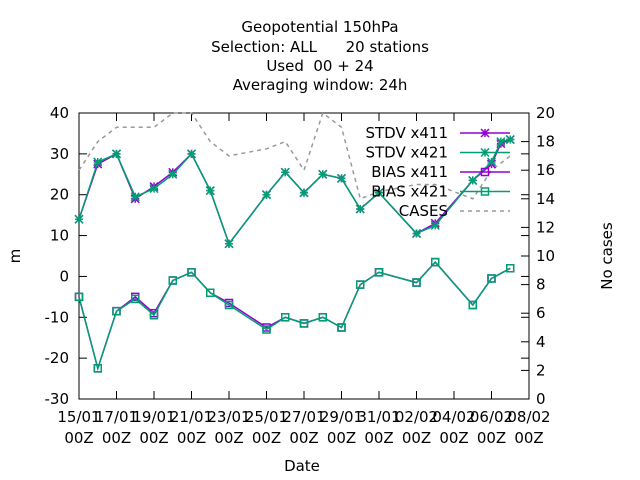  I want to click on y2-axis-ticks: 0 2 4 6 8 10 12 14 16 18 20, so click(538, 256).